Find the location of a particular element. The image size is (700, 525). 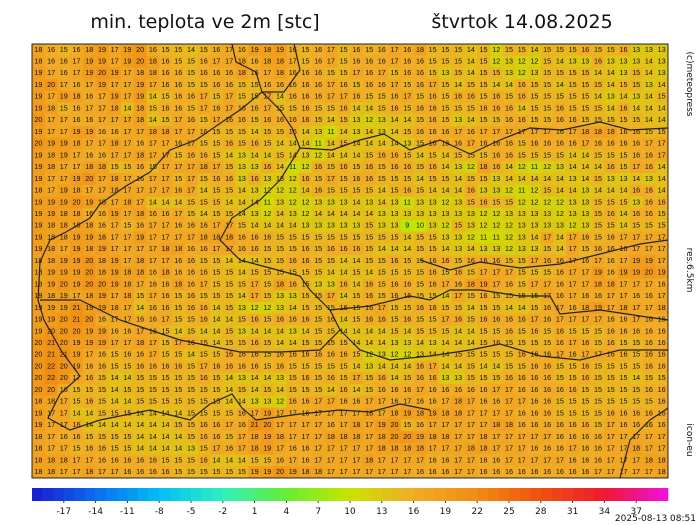

map-date: štvrtok 14.08.2025 is located at coordinates (521, 22).